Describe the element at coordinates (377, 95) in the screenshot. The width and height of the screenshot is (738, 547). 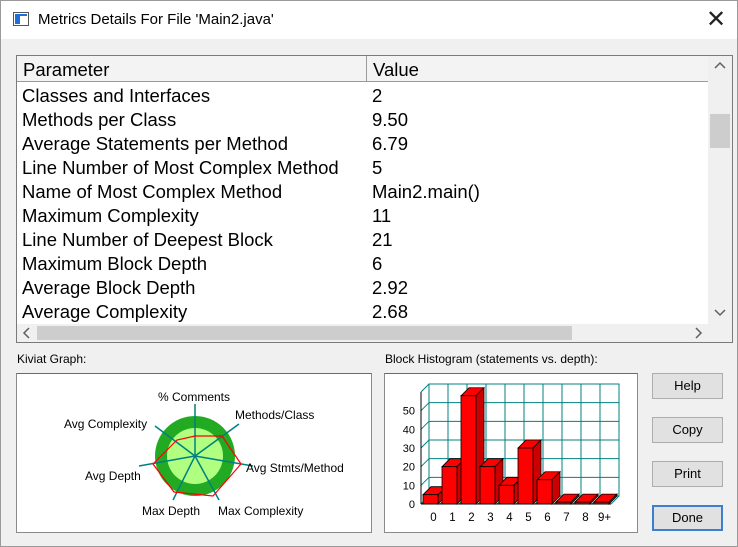
I see `value-cell: 2` at that location.